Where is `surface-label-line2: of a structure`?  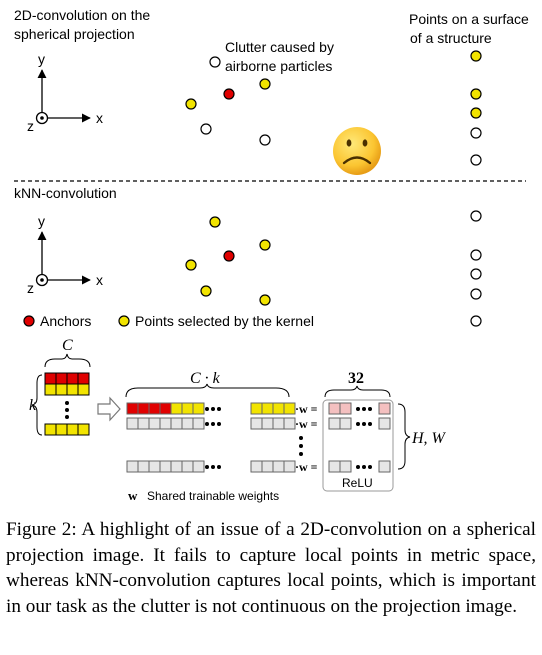 surface-label-line2: of a structure is located at coordinates (451, 38).